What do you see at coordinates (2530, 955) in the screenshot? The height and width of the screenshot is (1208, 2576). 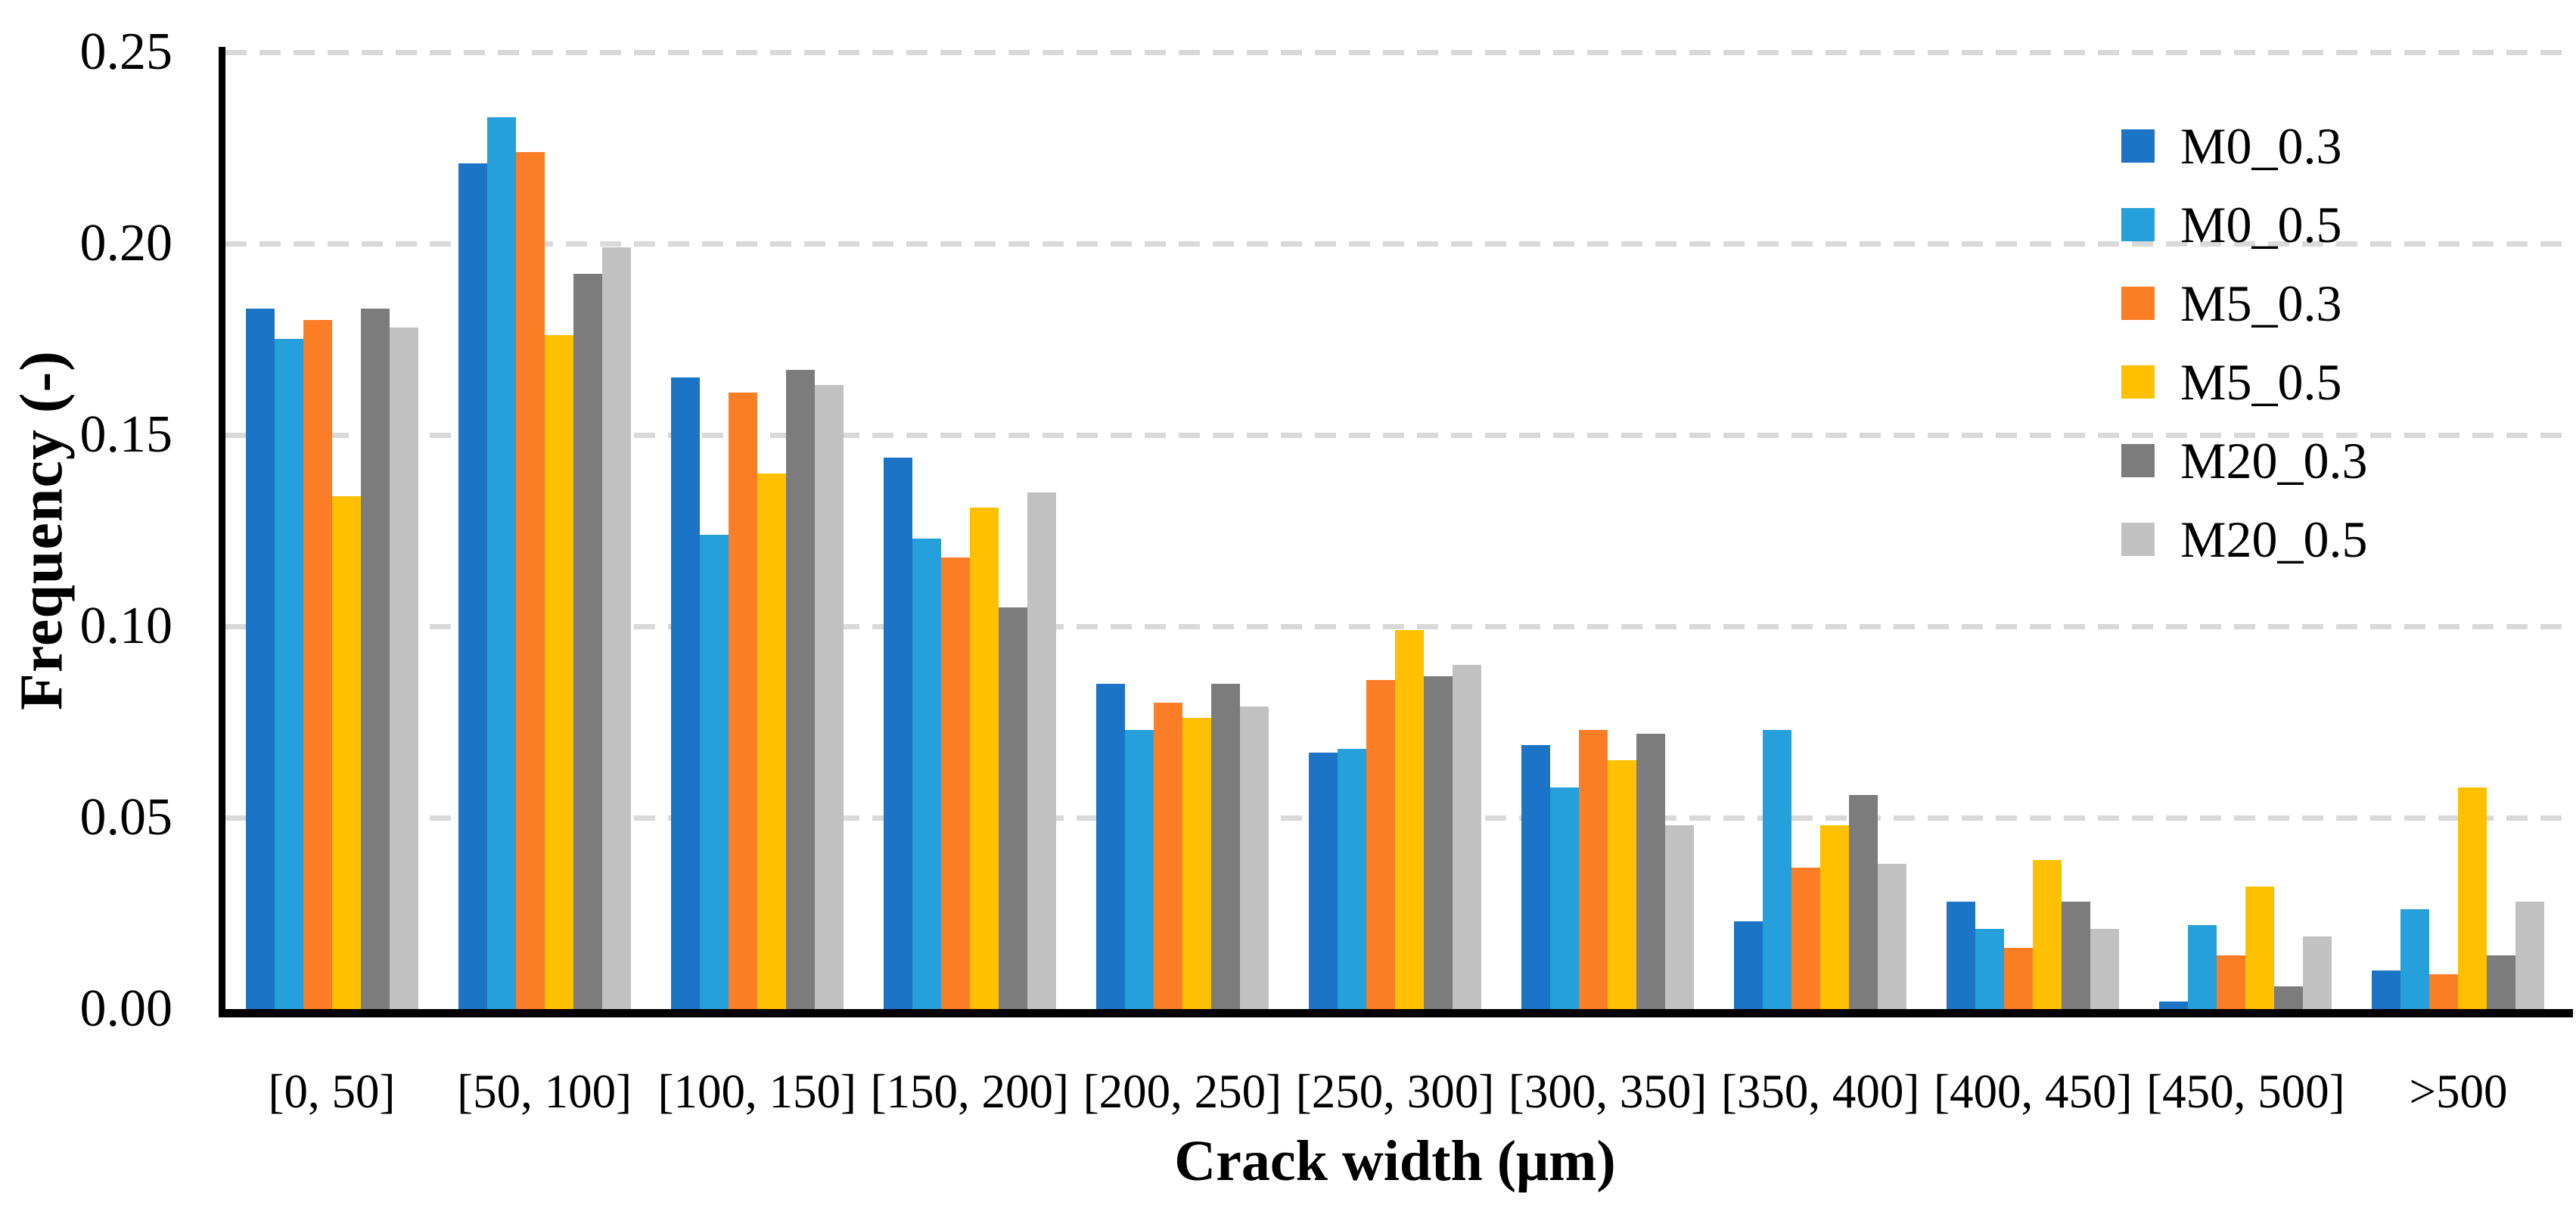 I see `bar-M20_0.5->500` at bounding box center [2530, 955].